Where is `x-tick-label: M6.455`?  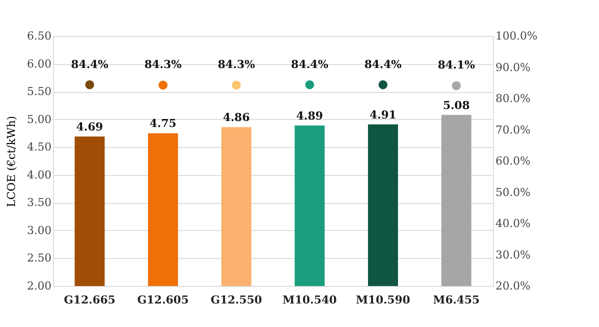 x-tick-label: M6.455 is located at coordinates (456, 300).